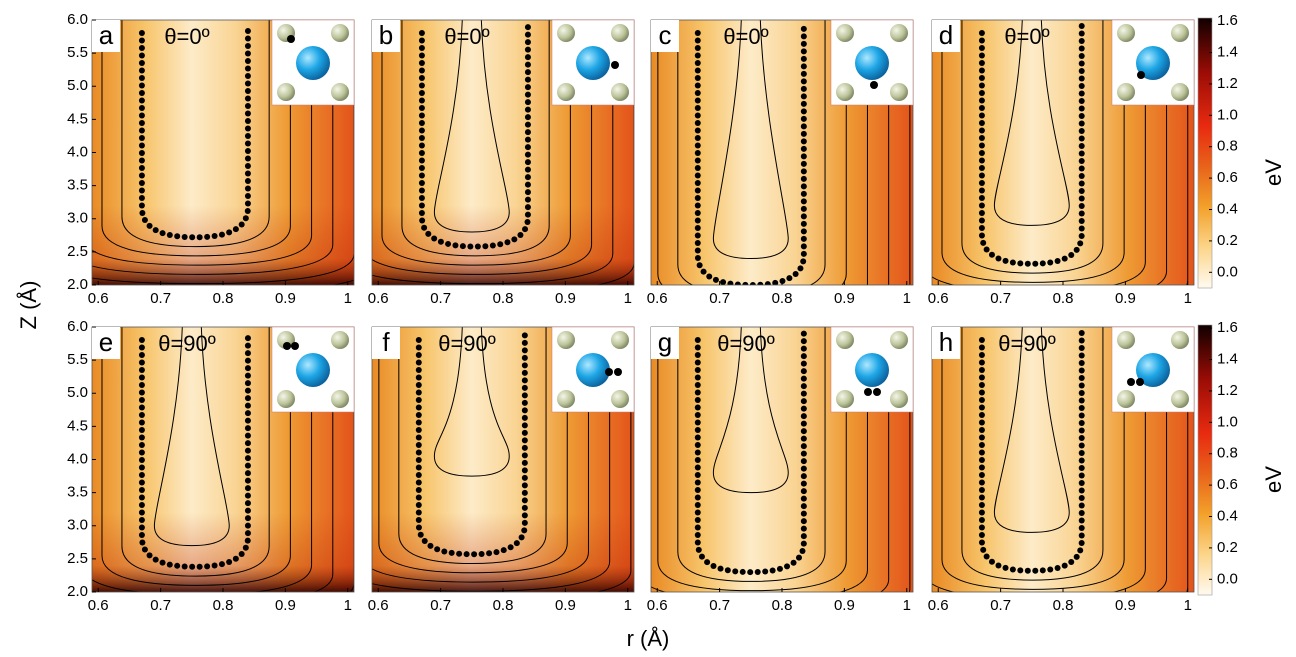 Image resolution: width=1296 pixels, height=657 pixels. What do you see at coordinates (1227, 208) in the screenshot?
I see `colorbar-tick-label: 0.4` at bounding box center [1227, 208].